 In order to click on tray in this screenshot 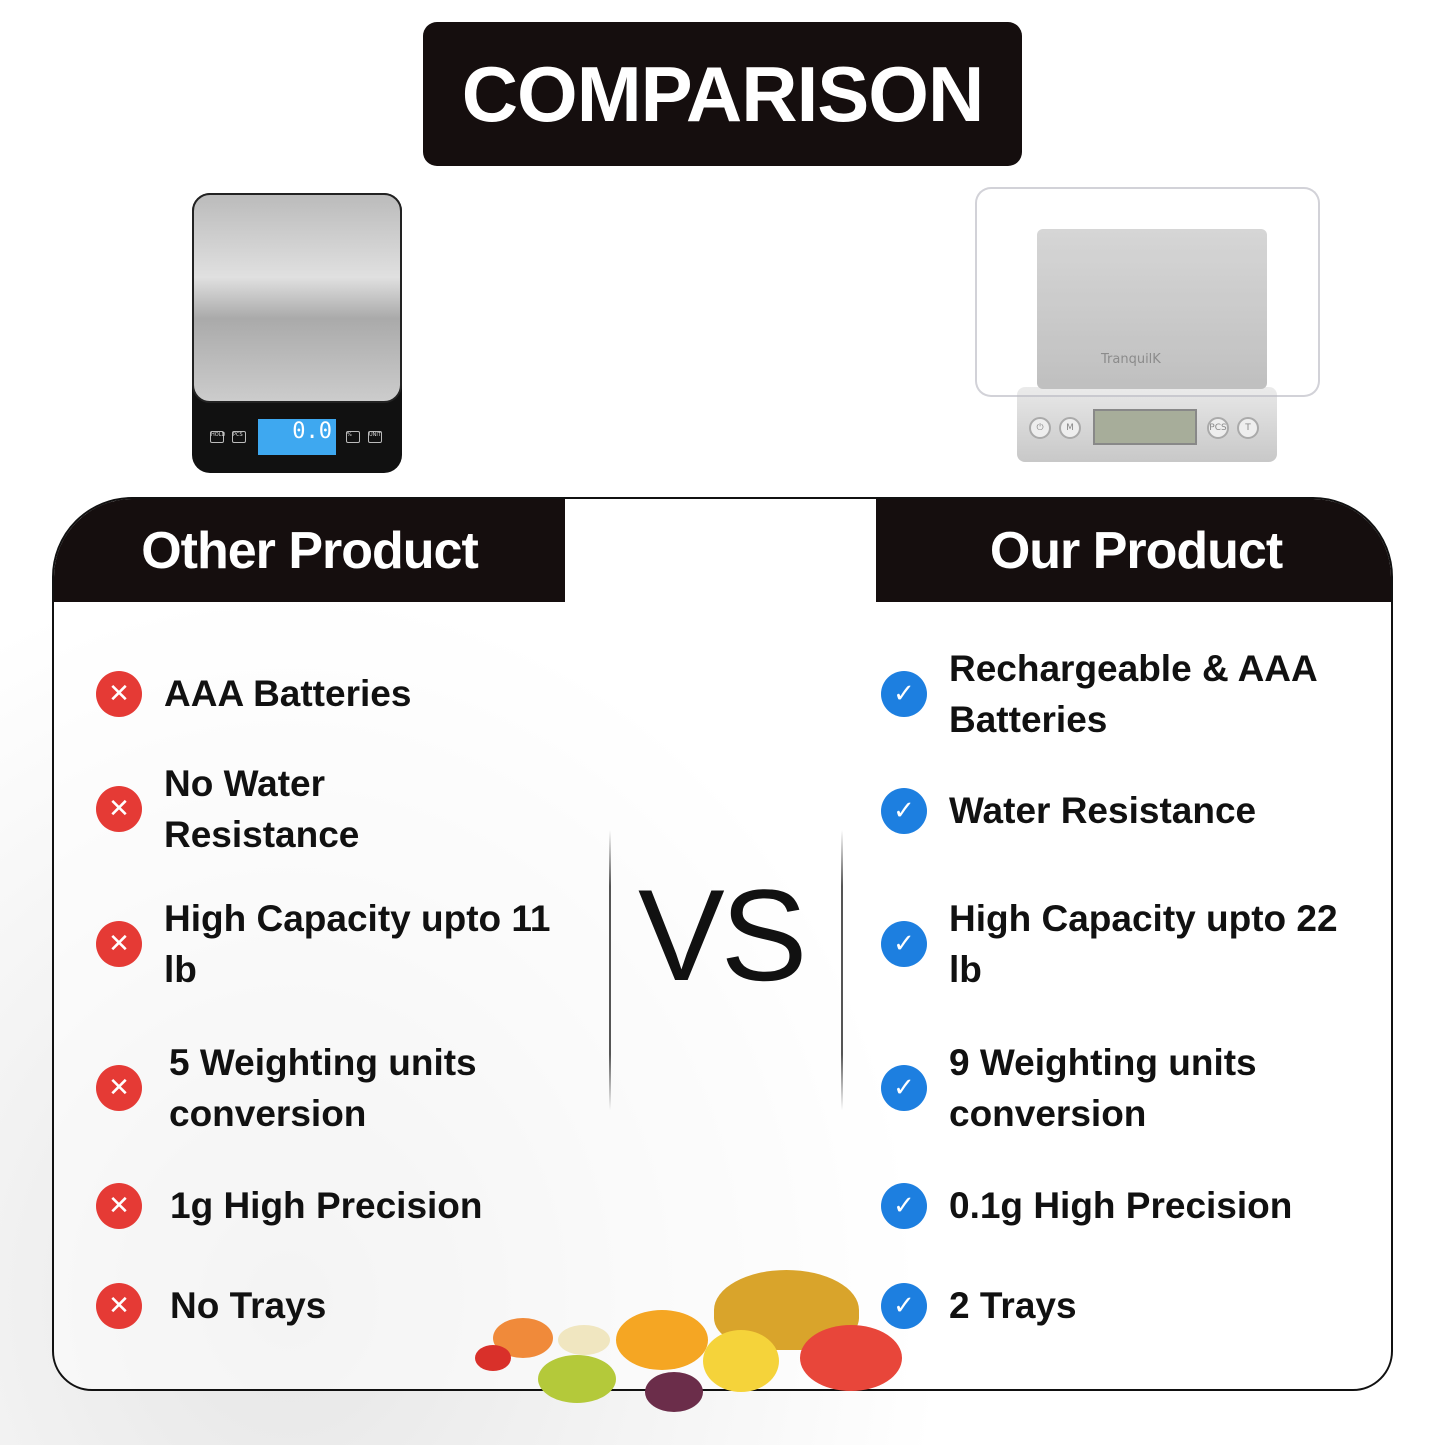, I will do `click(1147, 292)`.